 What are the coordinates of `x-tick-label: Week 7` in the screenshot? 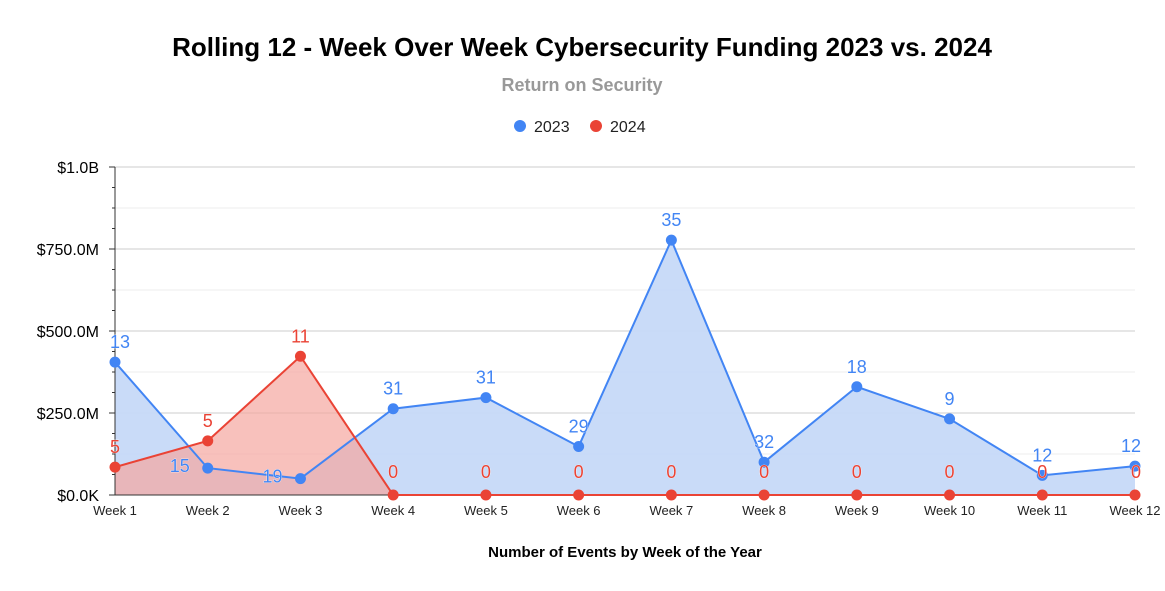 It's located at (671, 510).